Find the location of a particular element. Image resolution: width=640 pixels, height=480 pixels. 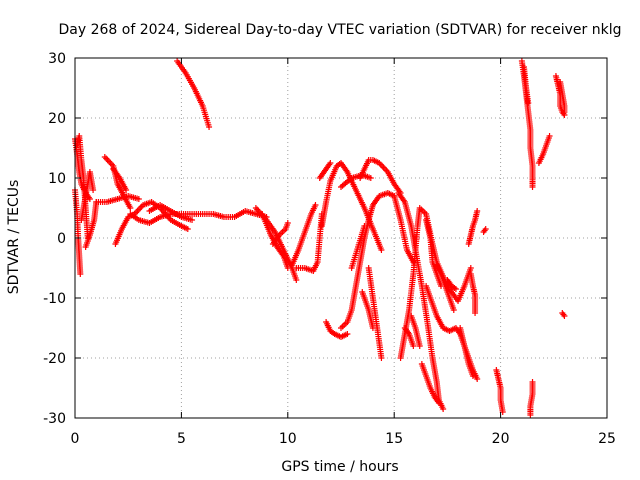

data-series-t33 is located at coordinates (434, 253).